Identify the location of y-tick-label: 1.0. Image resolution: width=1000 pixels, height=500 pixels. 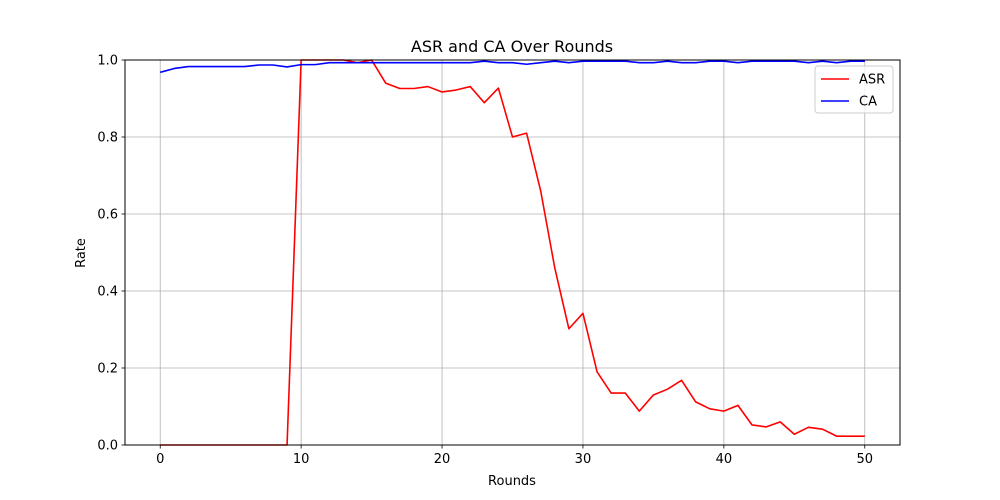
(107, 61).